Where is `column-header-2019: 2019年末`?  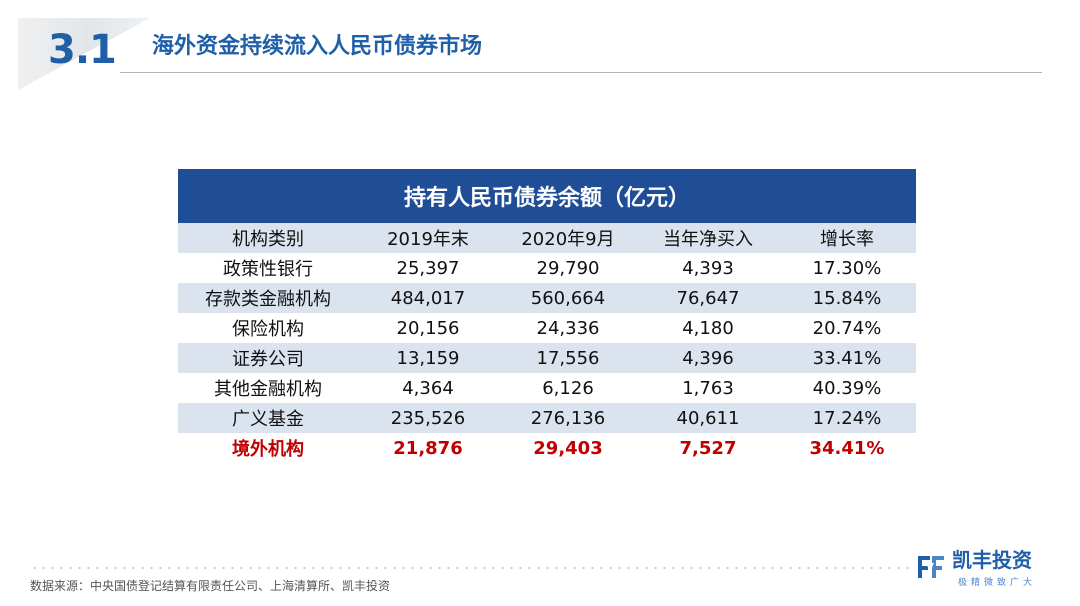 column-header-2019: 2019年末 is located at coordinates (428, 239).